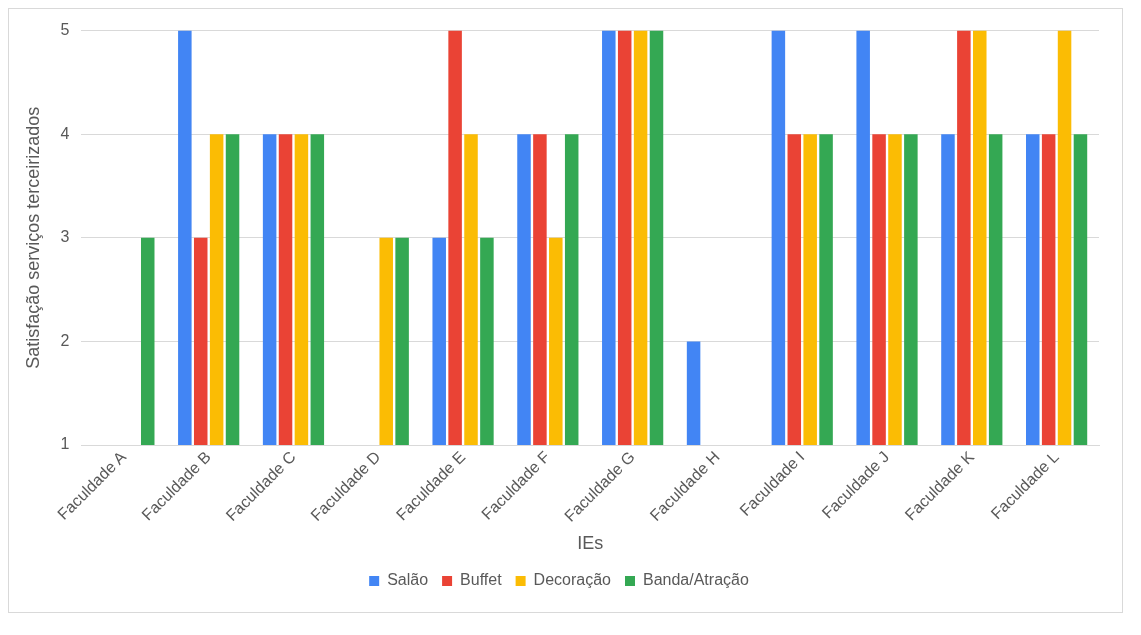 The width and height of the screenshot is (1141, 635). What do you see at coordinates (65, 133) in the screenshot?
I see `y-tick-label: 4` at bounding box center [65, 133].